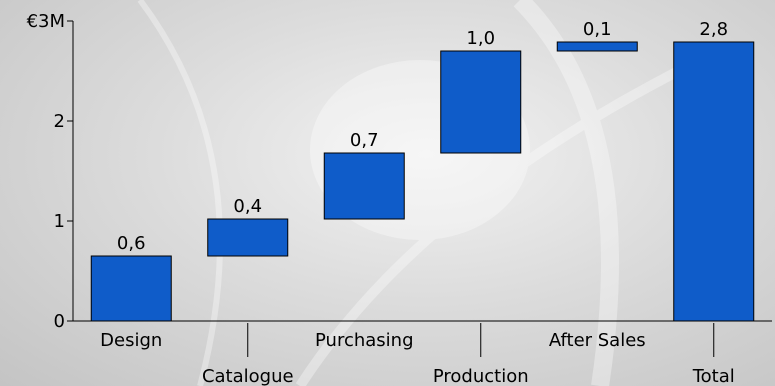 The height and width of the screenshot is (386, 775). Describe the element at coordinates (131, 340) in the screenshot. I see `x-category-label: Design` at that location.